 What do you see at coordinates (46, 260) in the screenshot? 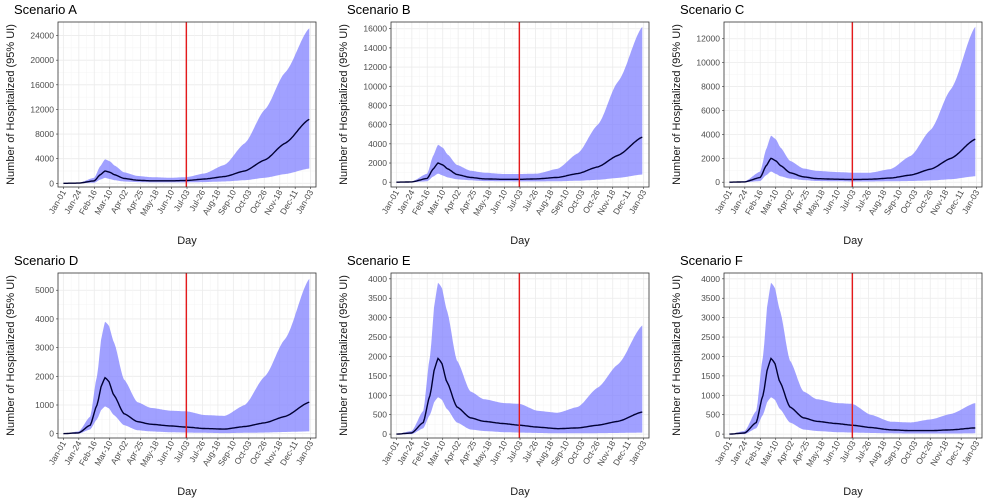
I see `panel-title: Scenario D` at bounding box center [46, 260].